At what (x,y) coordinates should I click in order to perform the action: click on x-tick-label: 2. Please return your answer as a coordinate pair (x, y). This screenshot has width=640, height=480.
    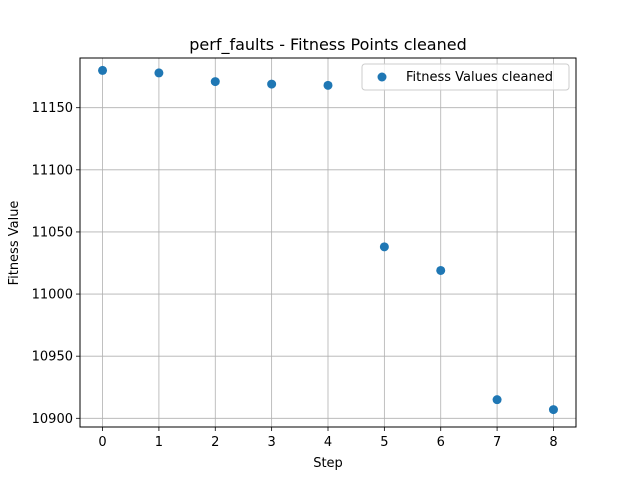
    Looking at the image, I should click on (215, 442).